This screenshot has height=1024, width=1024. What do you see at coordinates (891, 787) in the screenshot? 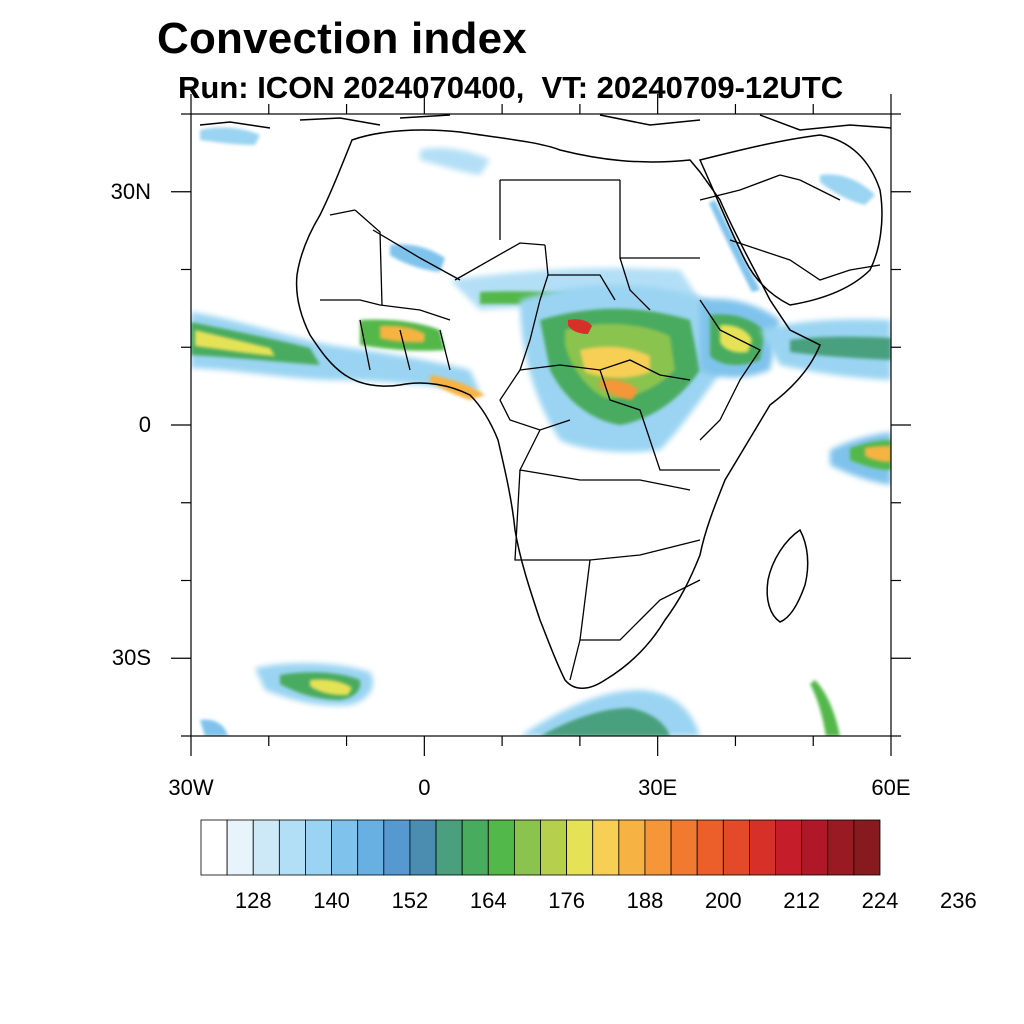
I see `lon-tick-label: 60E` at bounding box center [891, 787].